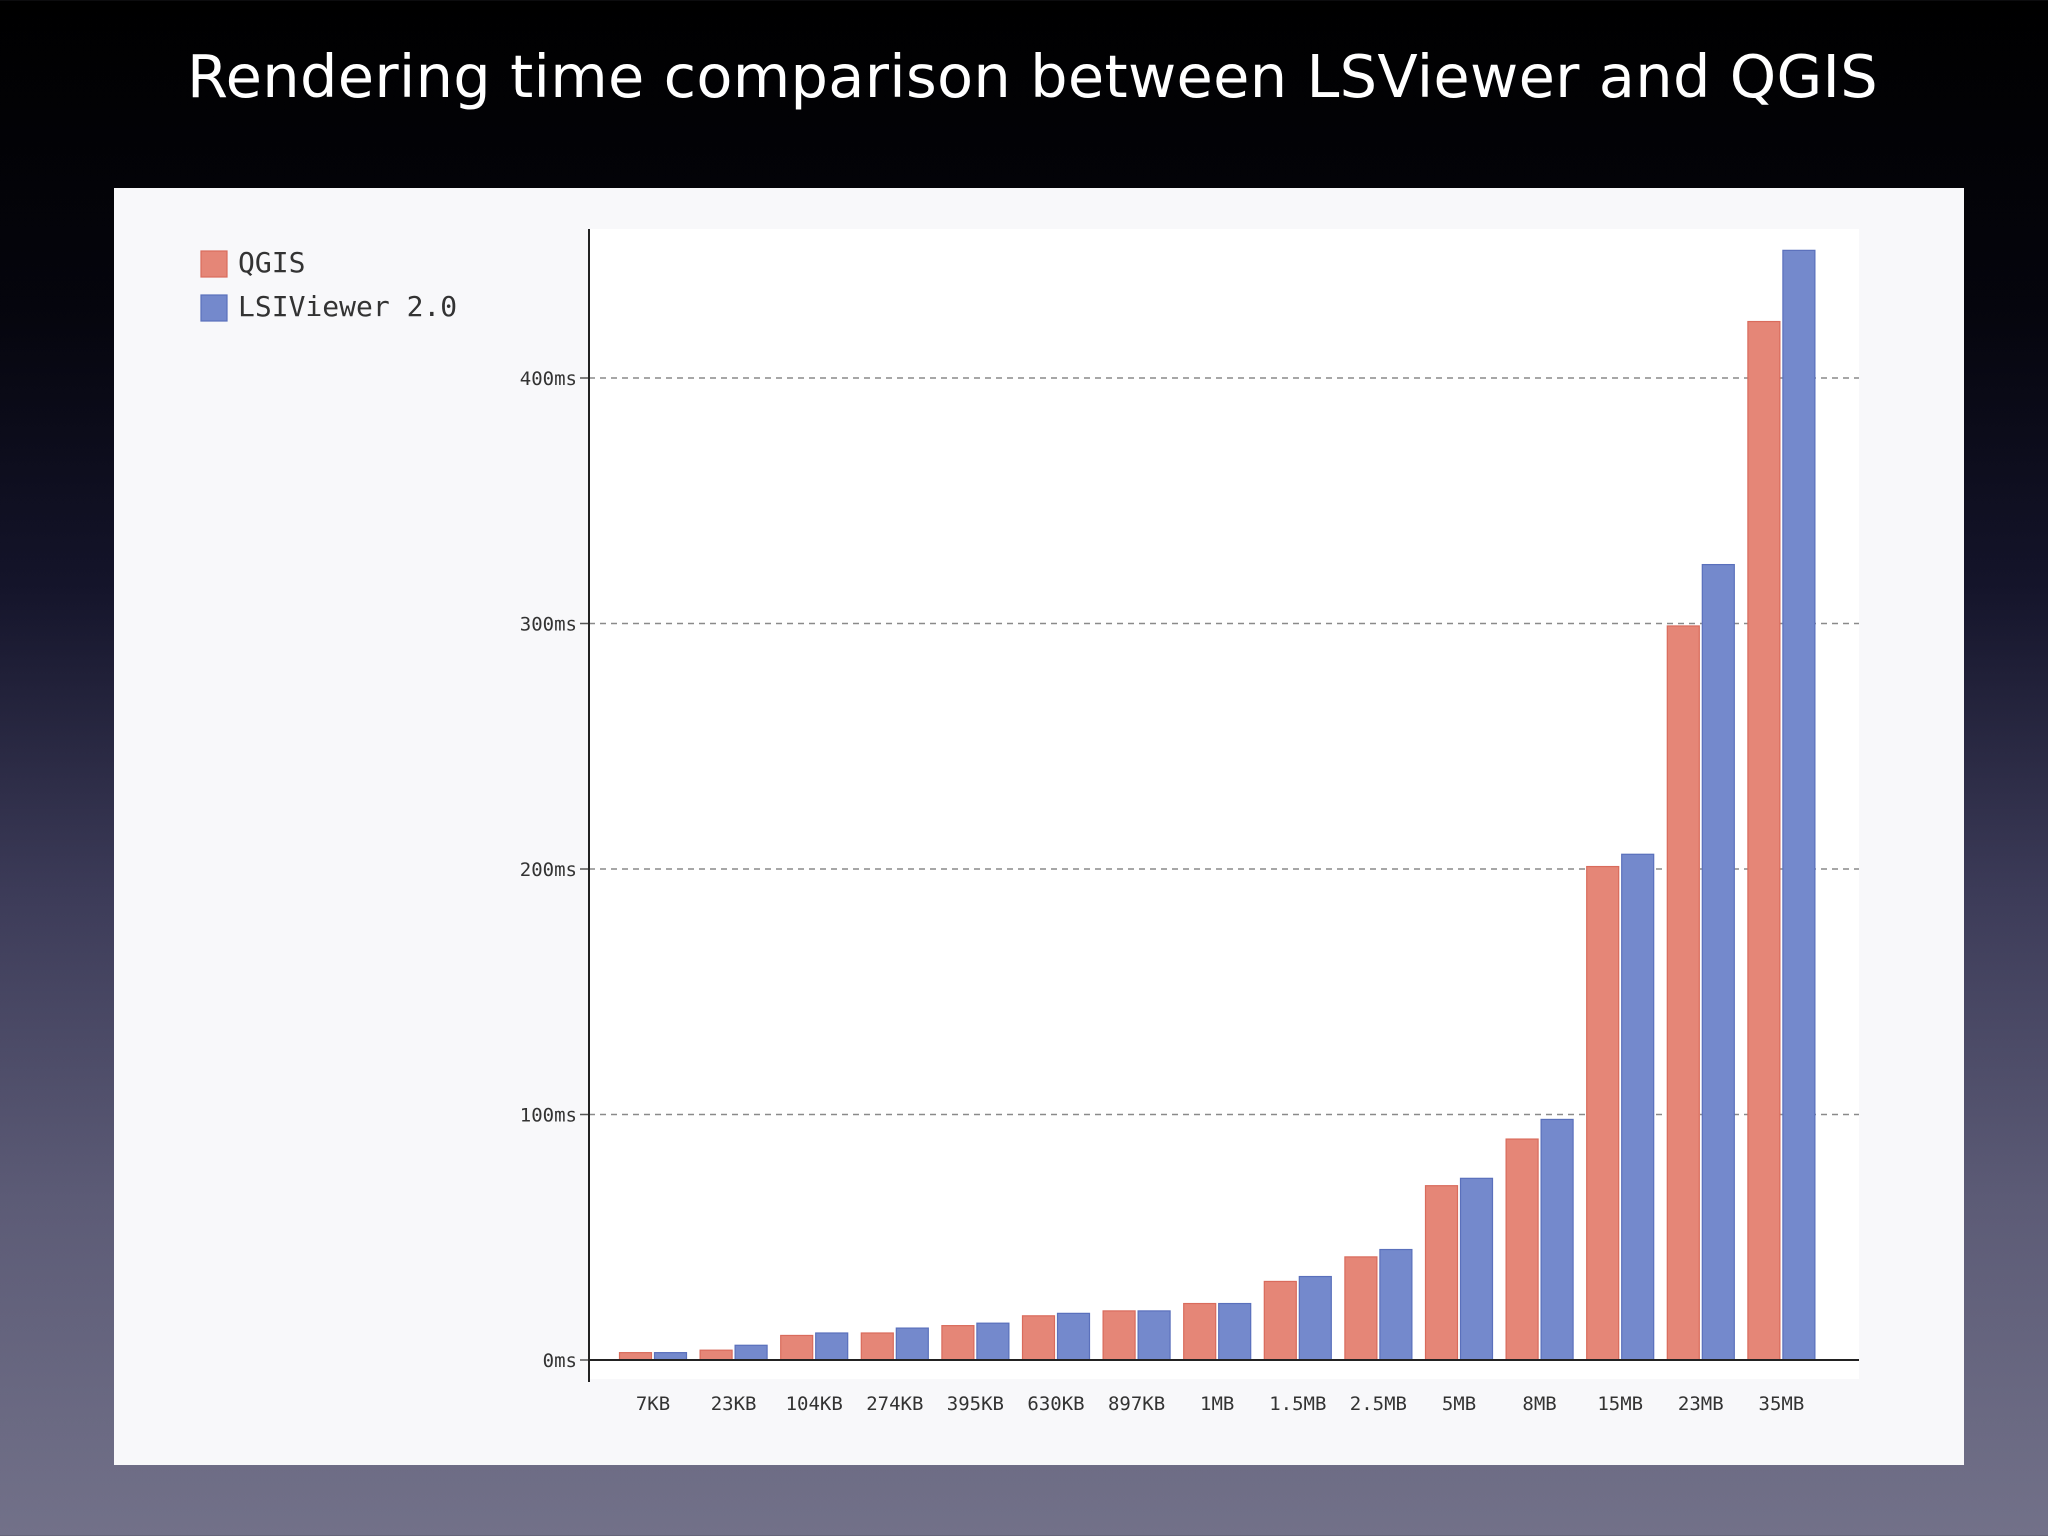 The height and width of the screenshot is (1536, 2048). What do you see at coordinates (716, 1355) in the screenshot?
I see `bar-qgis-23kb` at bounding box center [716, 1355].